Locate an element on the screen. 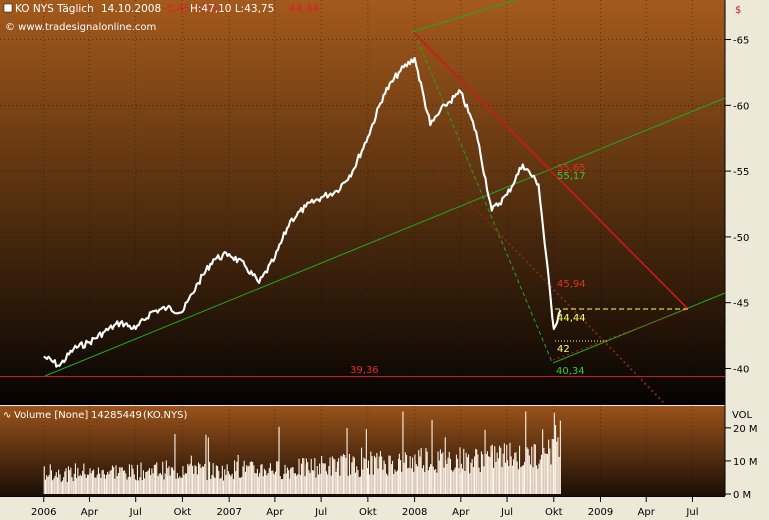 The width and height of the screenshot is (769, 520). time-tick-label: 2008 is located at coordinates (414, 512).